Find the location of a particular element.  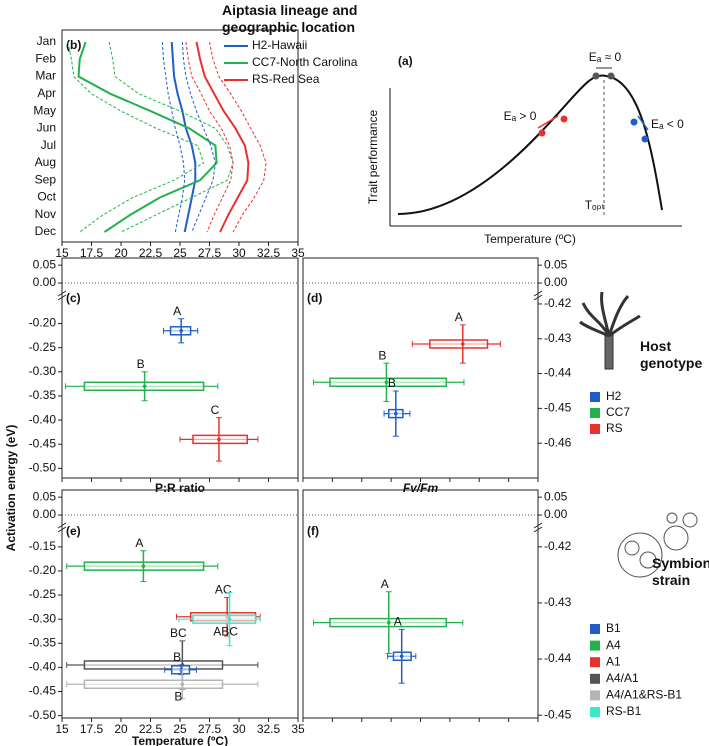

axis-label: Temperature (ºC) is located at coordinates (530, 239).